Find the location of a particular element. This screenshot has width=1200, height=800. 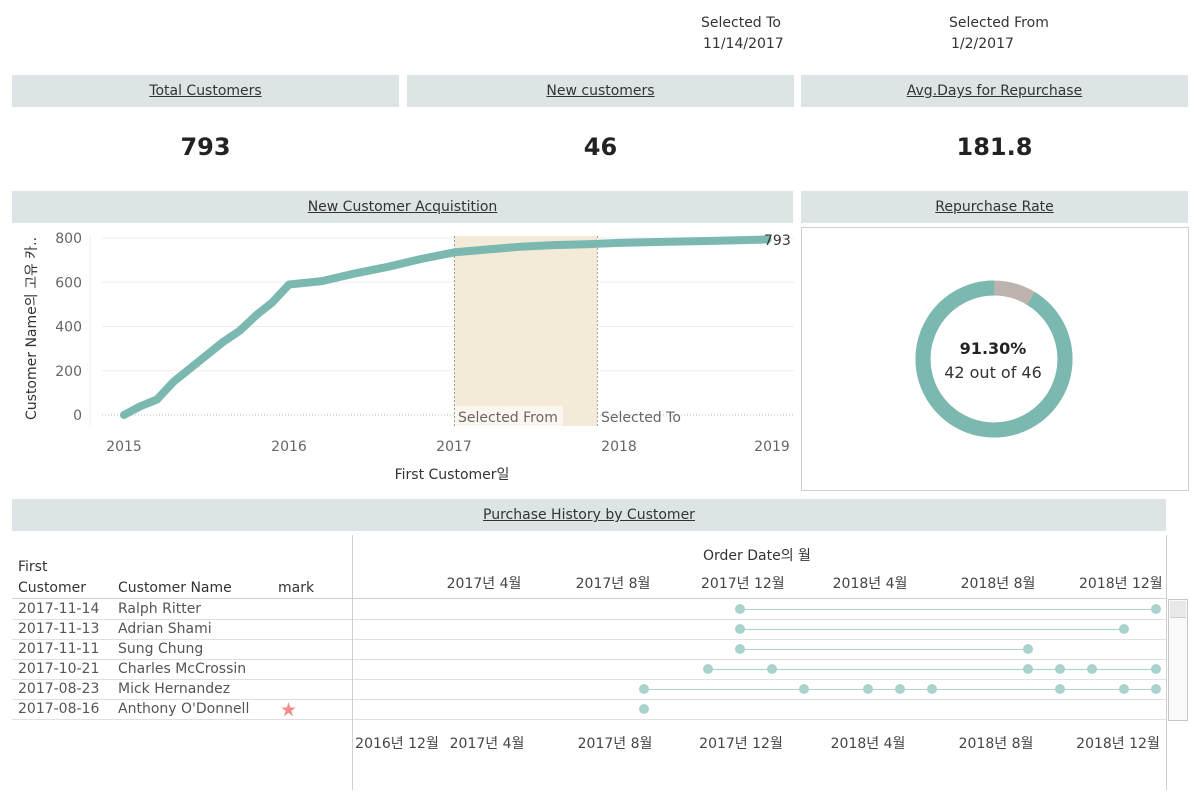

customer-name: Mick Hernandez is located at coordinates (174, 689).